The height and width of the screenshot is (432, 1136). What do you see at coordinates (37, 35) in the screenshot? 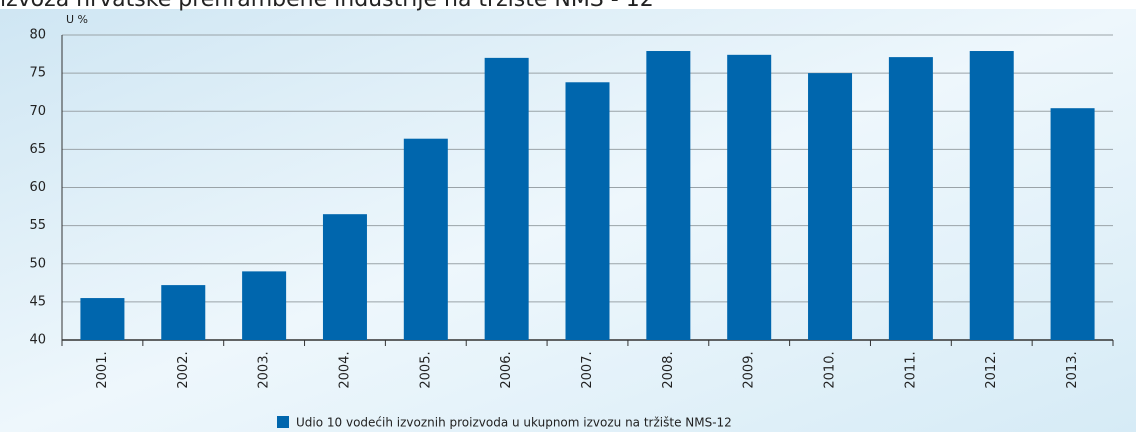
I see `y-tick-label: 80` at bounding box center [37, 35].